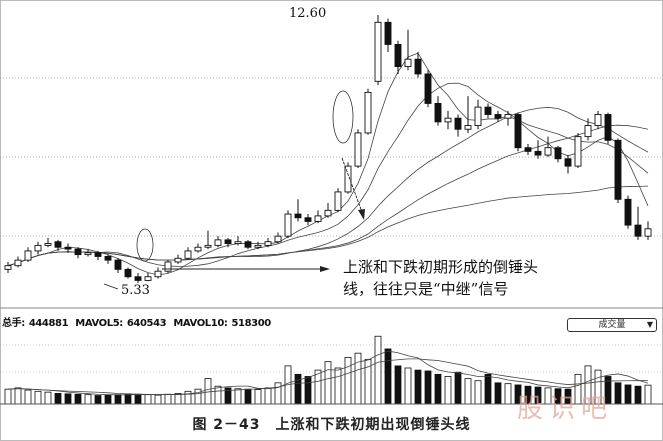 The width and height of the screenshot is (663, 441). I want to click on mavol5-value: 640543, so click(146, 323).